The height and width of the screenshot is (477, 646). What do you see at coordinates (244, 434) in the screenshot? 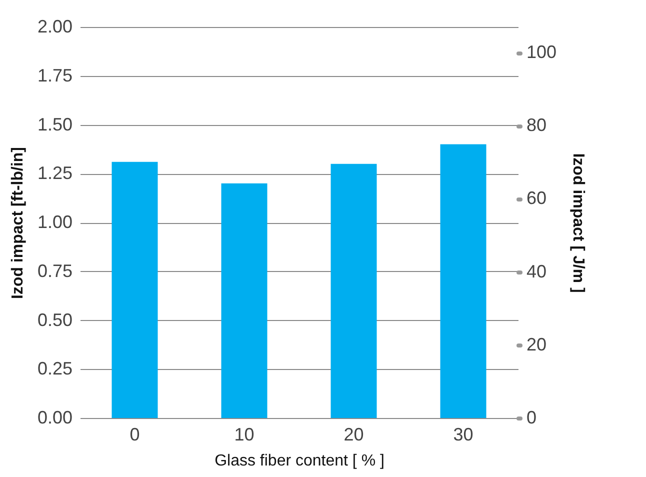
I see `x-tick-label: 10` at bounding box center [244, 434].